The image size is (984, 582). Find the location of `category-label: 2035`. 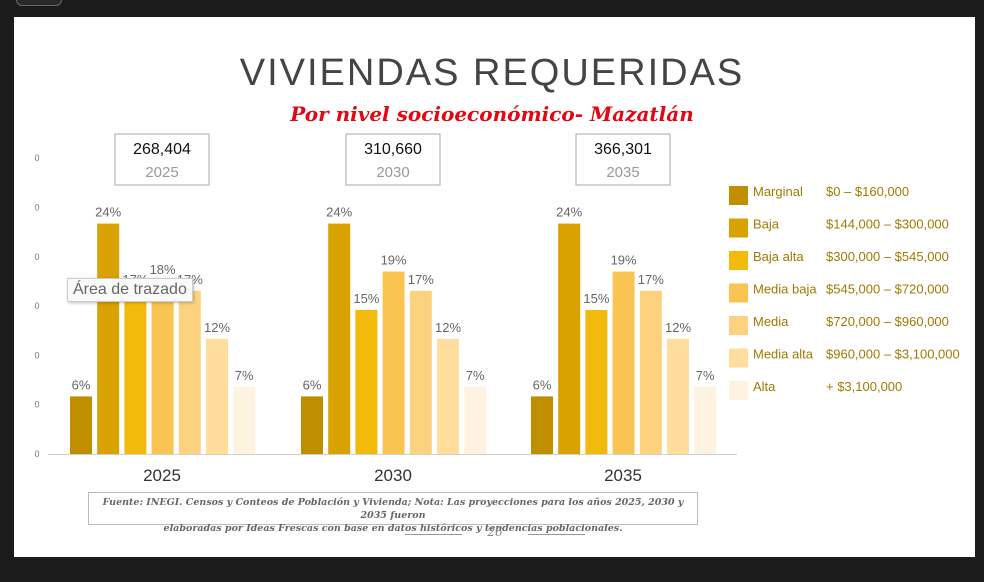

category-label: 2035 is located at coordinates (623, 475).